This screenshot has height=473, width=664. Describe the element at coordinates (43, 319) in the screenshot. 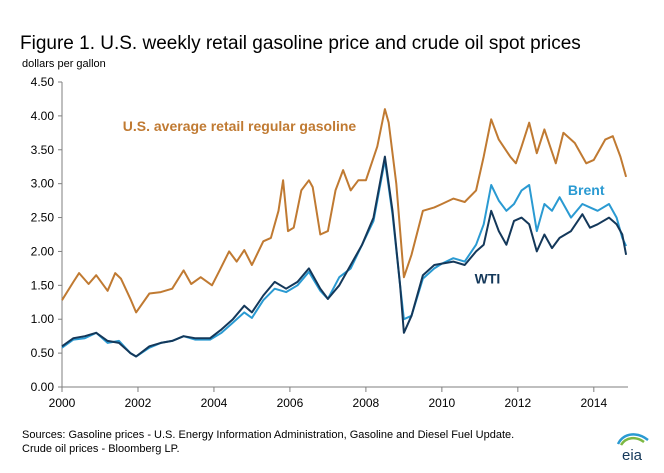

I see `y-tick-label: 1.00` at that location.